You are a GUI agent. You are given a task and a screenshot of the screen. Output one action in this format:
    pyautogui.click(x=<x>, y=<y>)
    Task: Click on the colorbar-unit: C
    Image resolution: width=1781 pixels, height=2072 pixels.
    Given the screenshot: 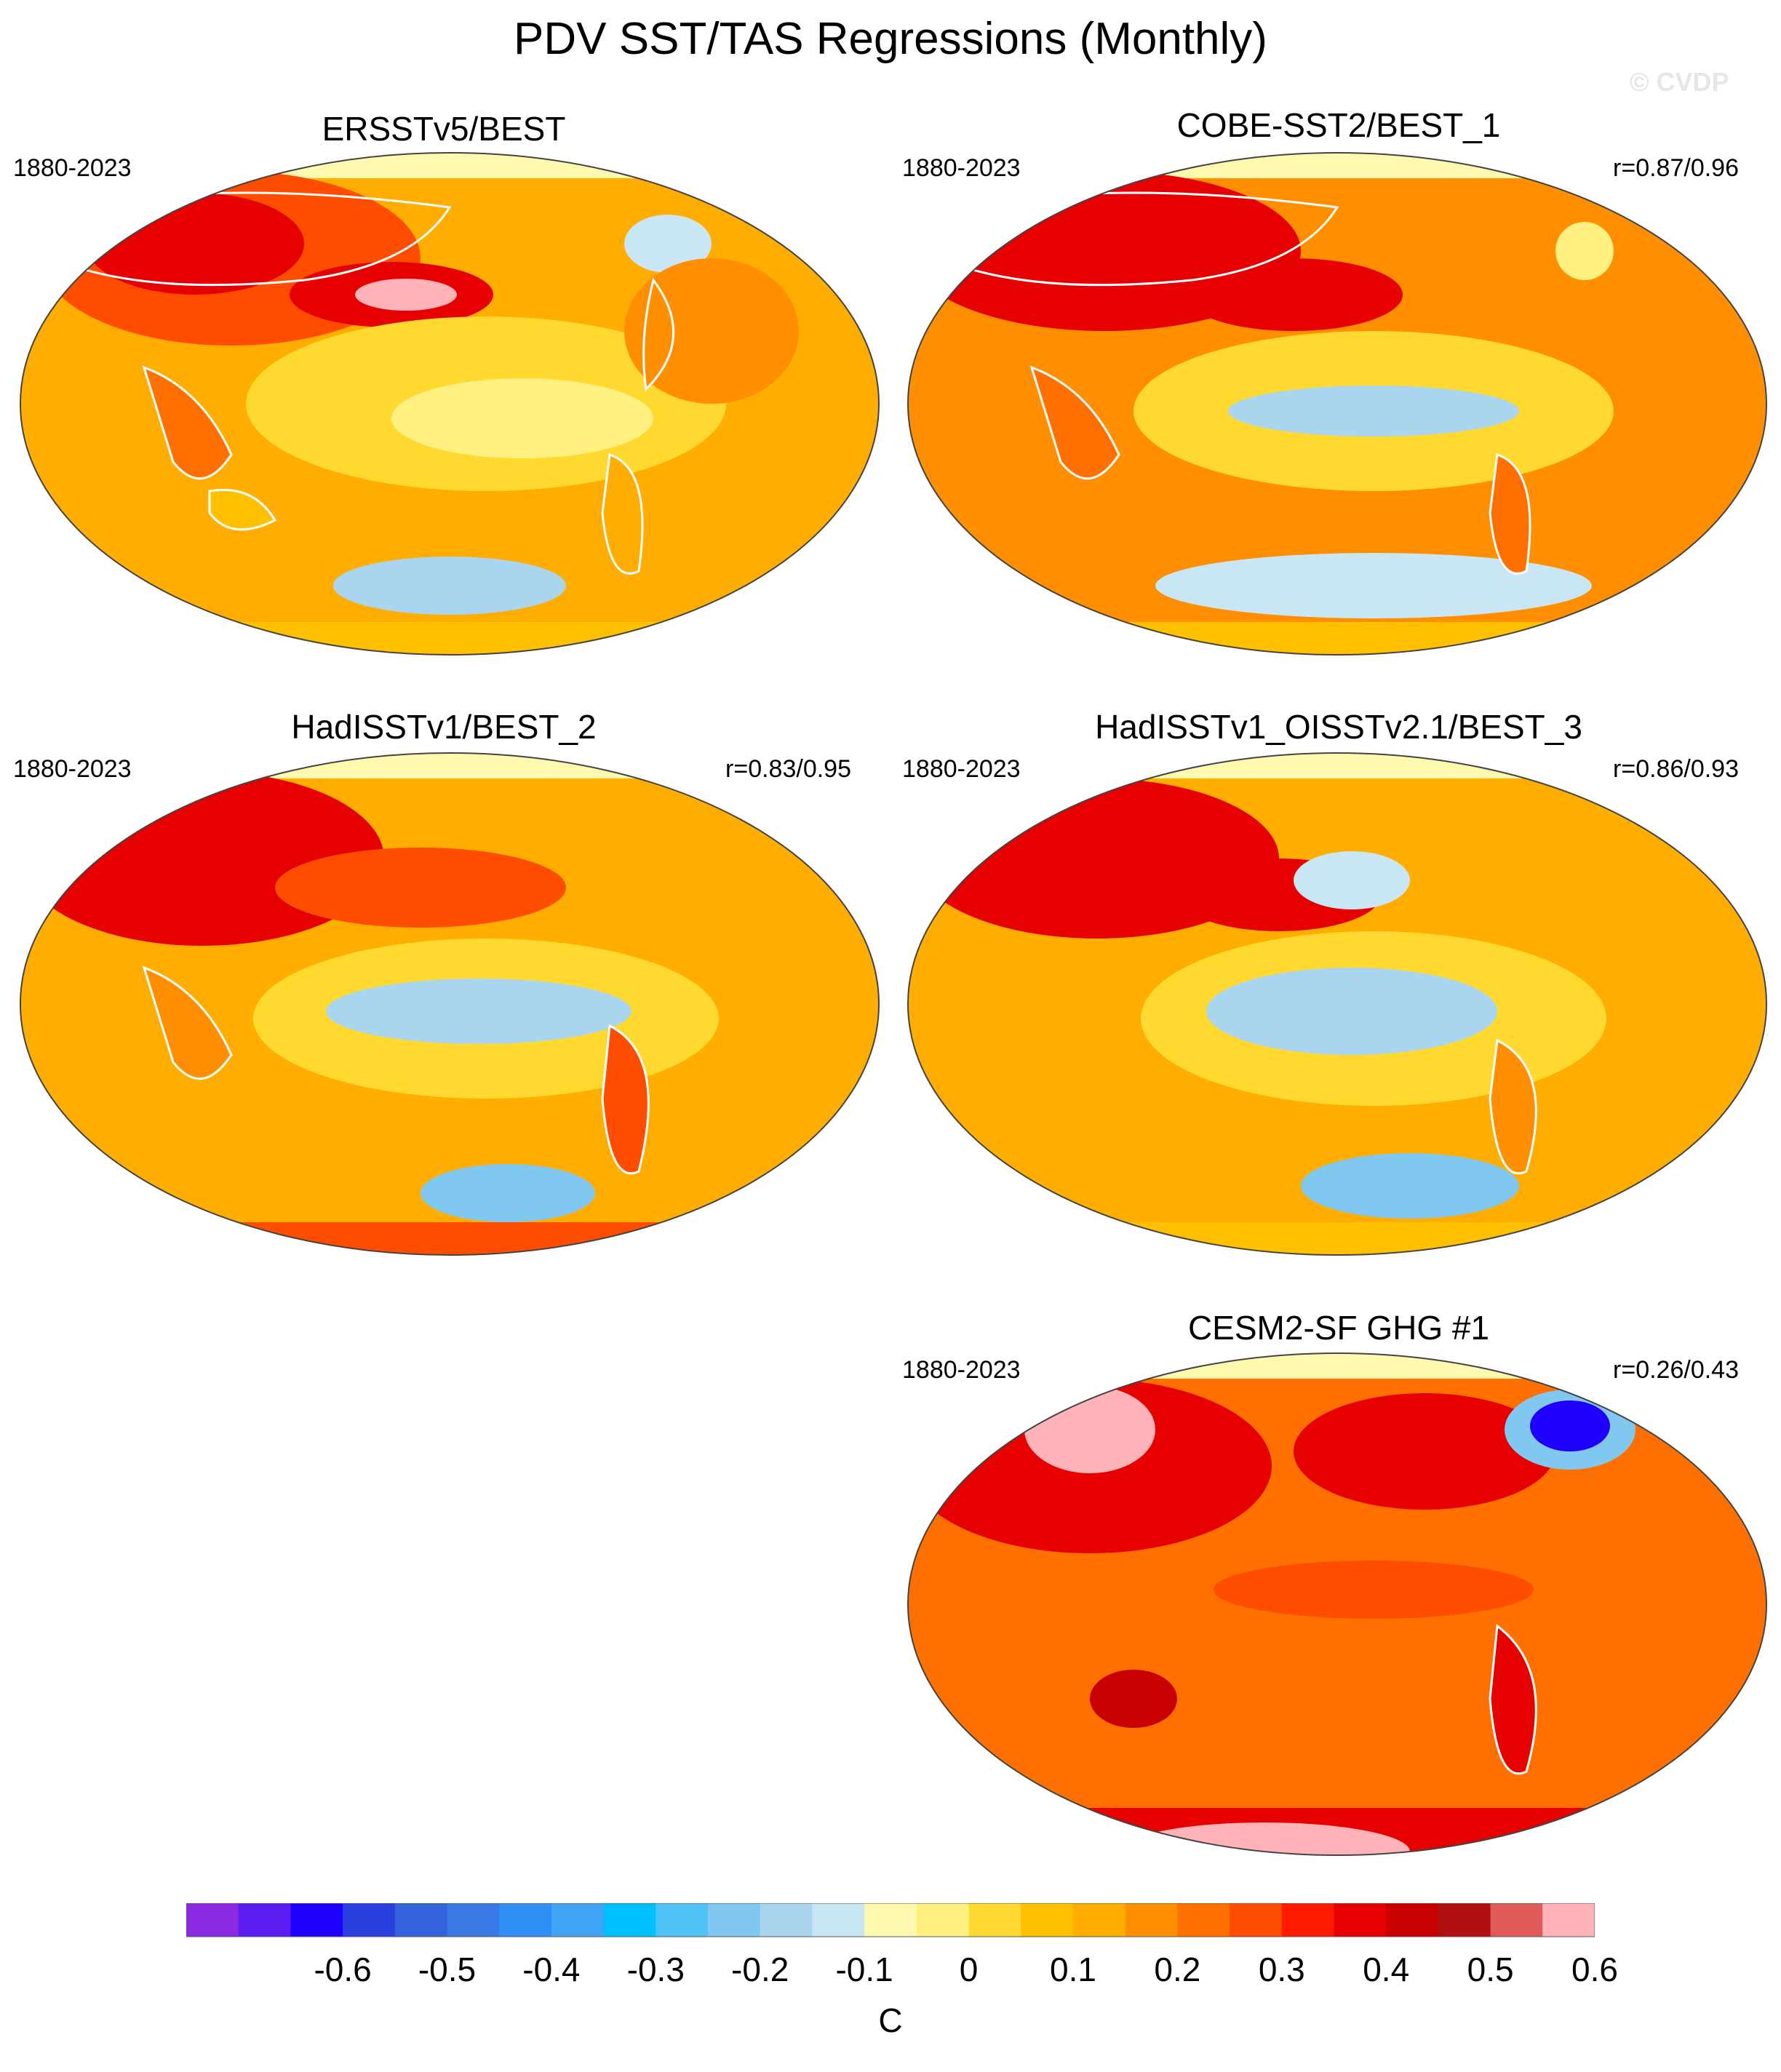 What is the action you would take?
    pyautogui.click(x=890, y=2020)
    